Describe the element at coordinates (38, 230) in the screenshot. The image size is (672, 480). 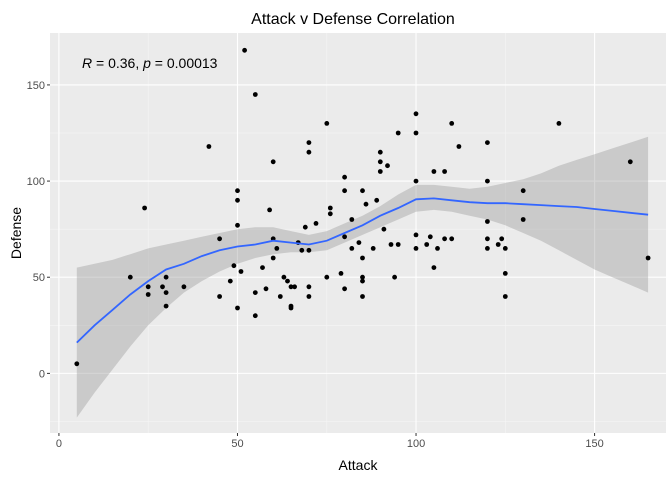
I see `y-axis-ticks: 0 50 100 150` at that location.